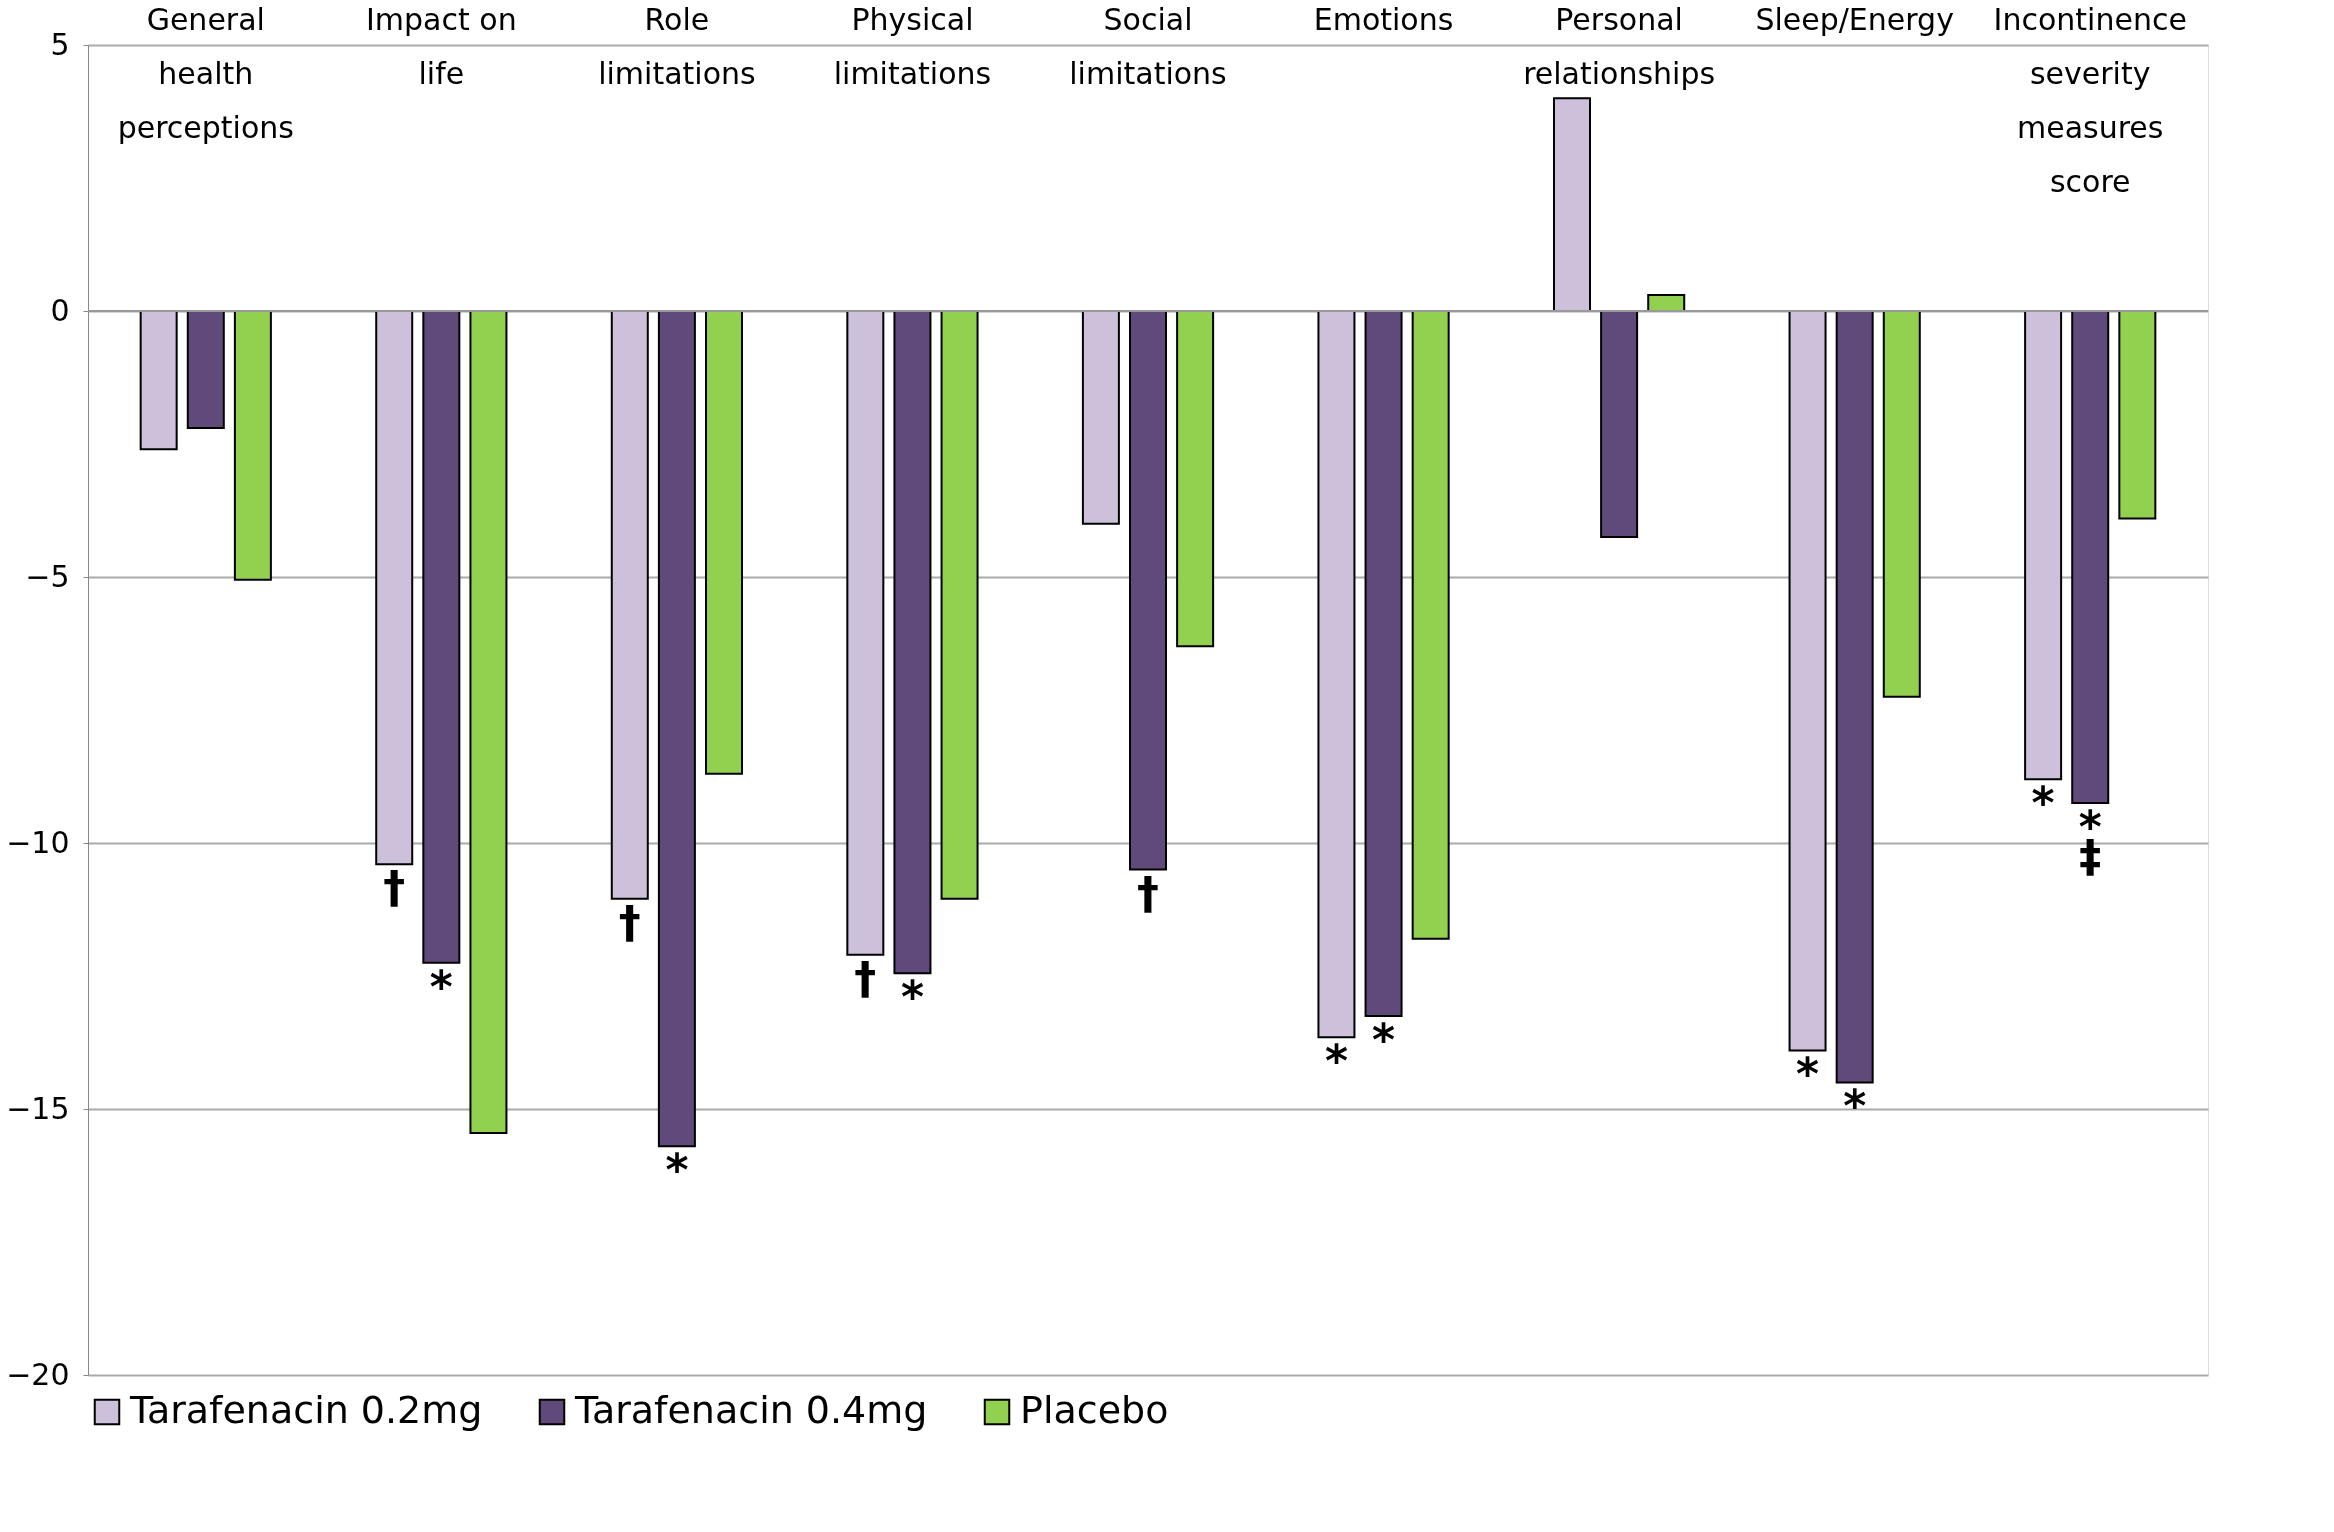 Image resolution: width=2334 pixels, height=1532 pixels. I want to click on x-tick-label: General health perceptions, so click(205, 73).